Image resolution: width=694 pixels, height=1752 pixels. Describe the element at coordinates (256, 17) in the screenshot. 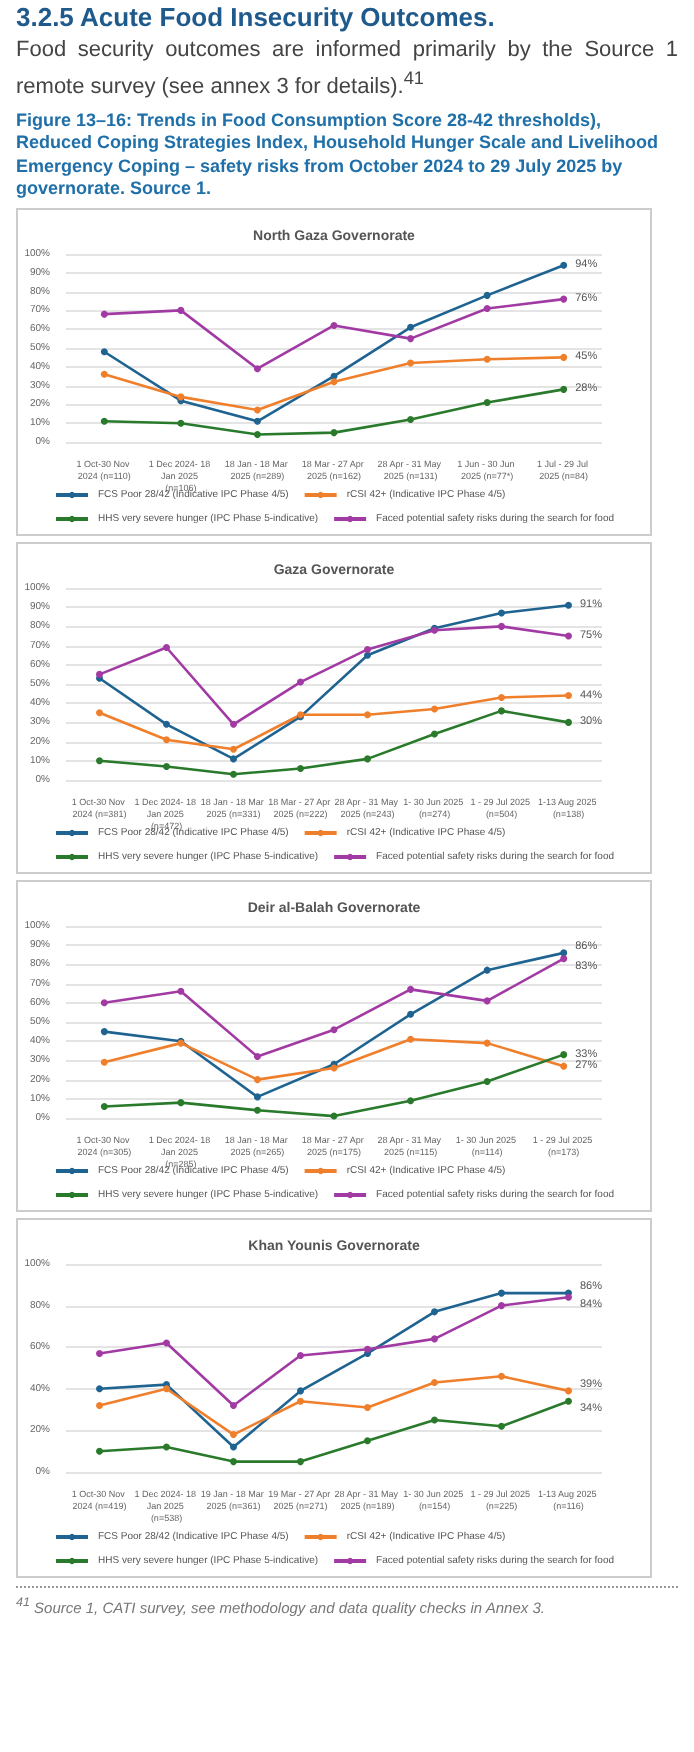

I see `text: 3.2.5 Acute Food Insecurity Outcomes.` at that location.